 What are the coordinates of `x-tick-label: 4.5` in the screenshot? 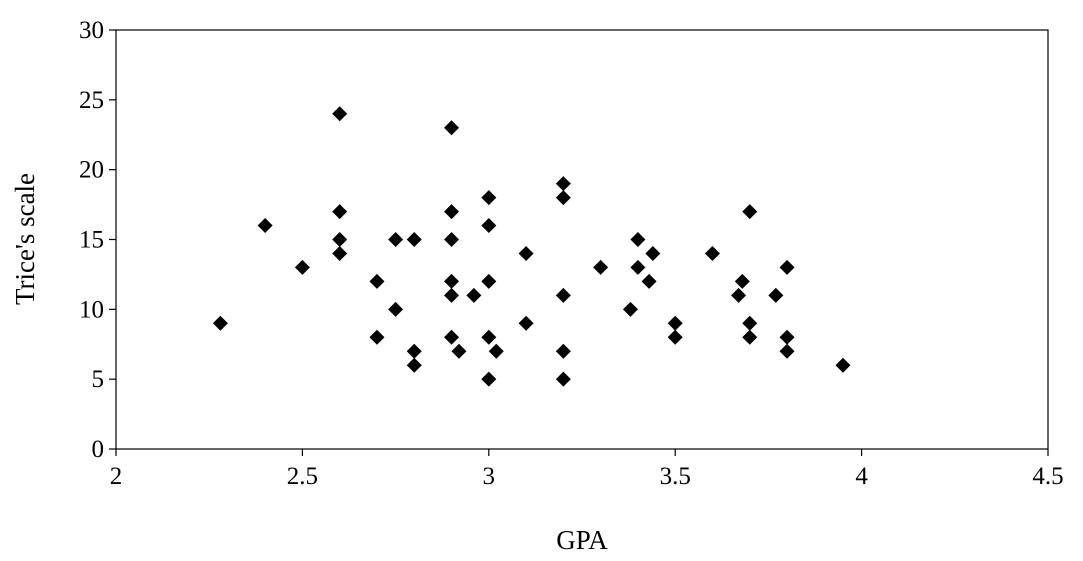 It's located at (1047, 476).